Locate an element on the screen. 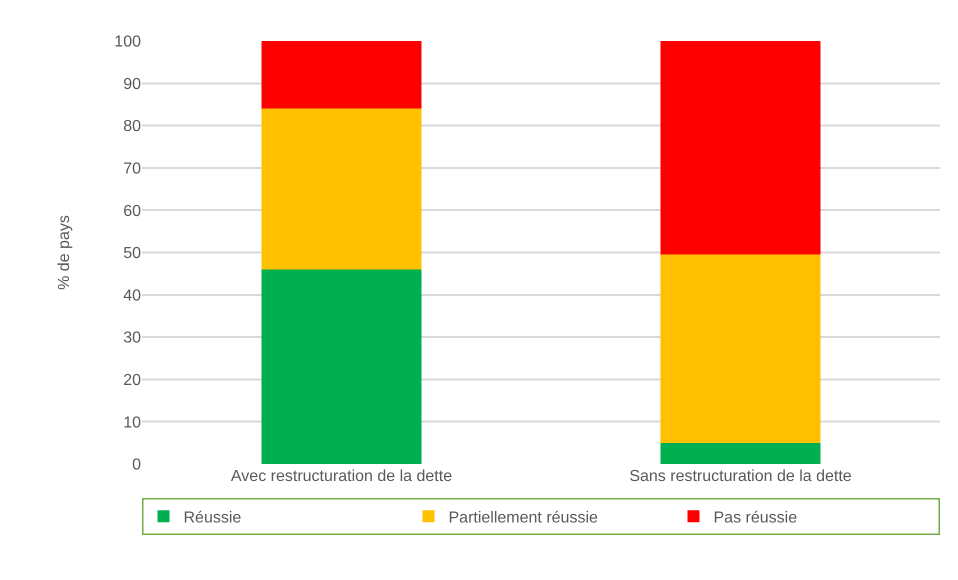 Image resolution: width=958 pixels, height=580 pixels. legend-label: Réussie is located at coordinates (213, 517).